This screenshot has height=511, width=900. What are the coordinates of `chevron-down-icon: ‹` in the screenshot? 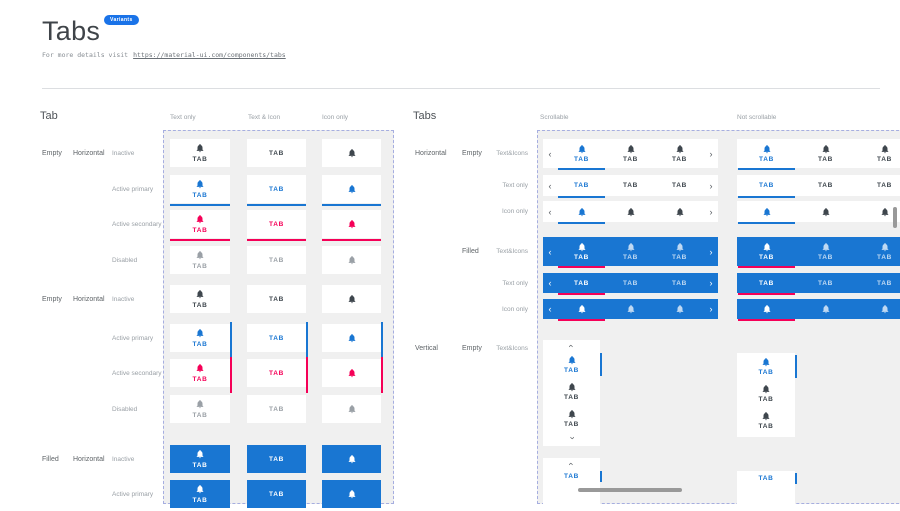 It's located at (571, 437).